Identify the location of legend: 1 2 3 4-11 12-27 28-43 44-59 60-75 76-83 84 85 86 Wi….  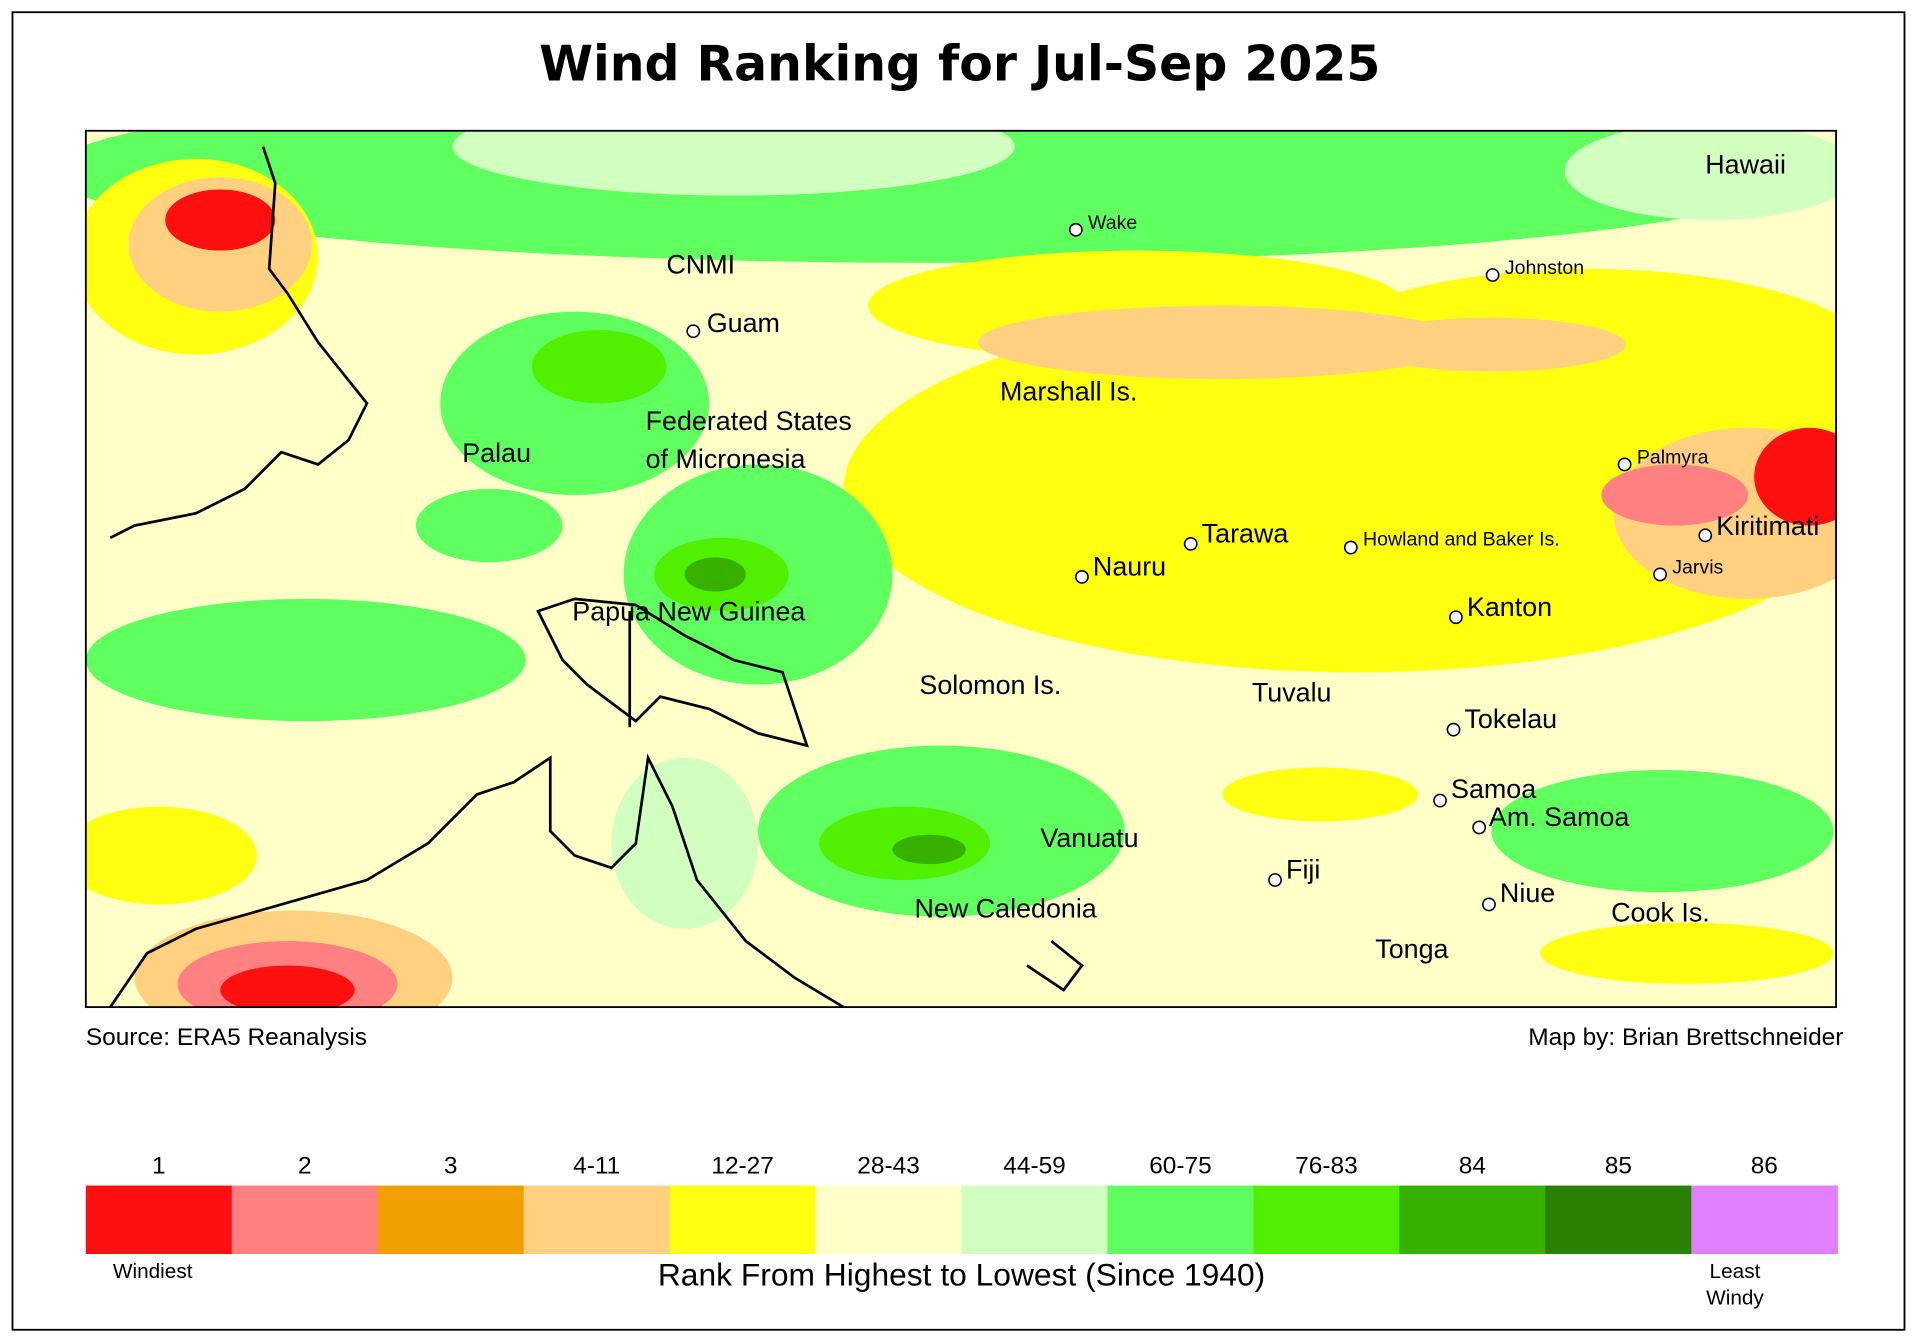
(961, 1231).